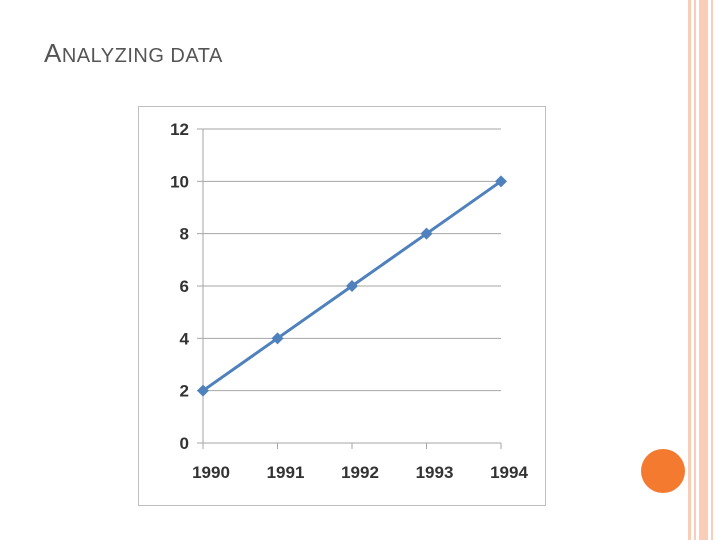 This screenshot has height=540, width=720. What do you see at coordinates (142, 56) in the screenshot?
I see `slide-title-rest: NALYZING DATA` at bounding box center [142, 56].